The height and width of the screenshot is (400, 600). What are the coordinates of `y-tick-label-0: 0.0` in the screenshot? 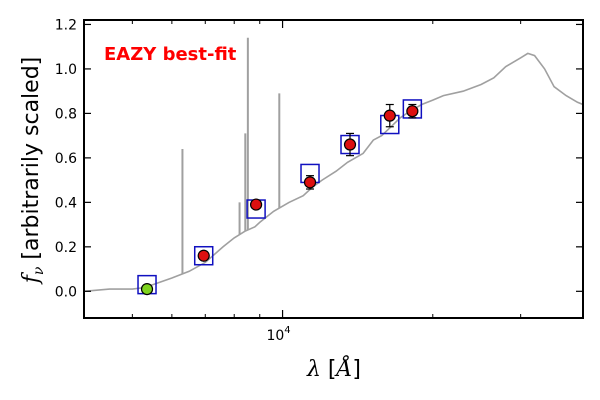 It's located at (66, 292).